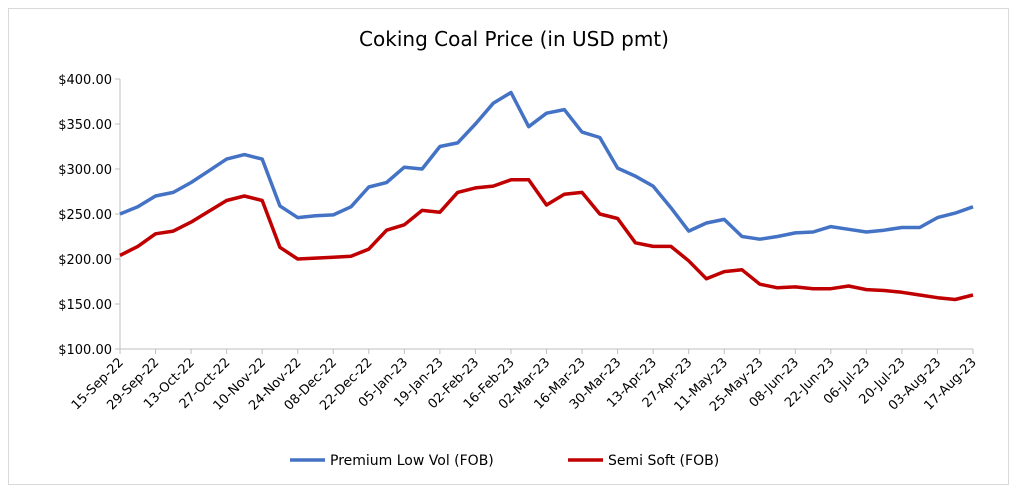 The height and width of the screenshot is (499, 1024). What do you see at coordinates (85, 80) in the screenshot?
I see `y-tick-label: $400.00` at bounding box center [85, 80].